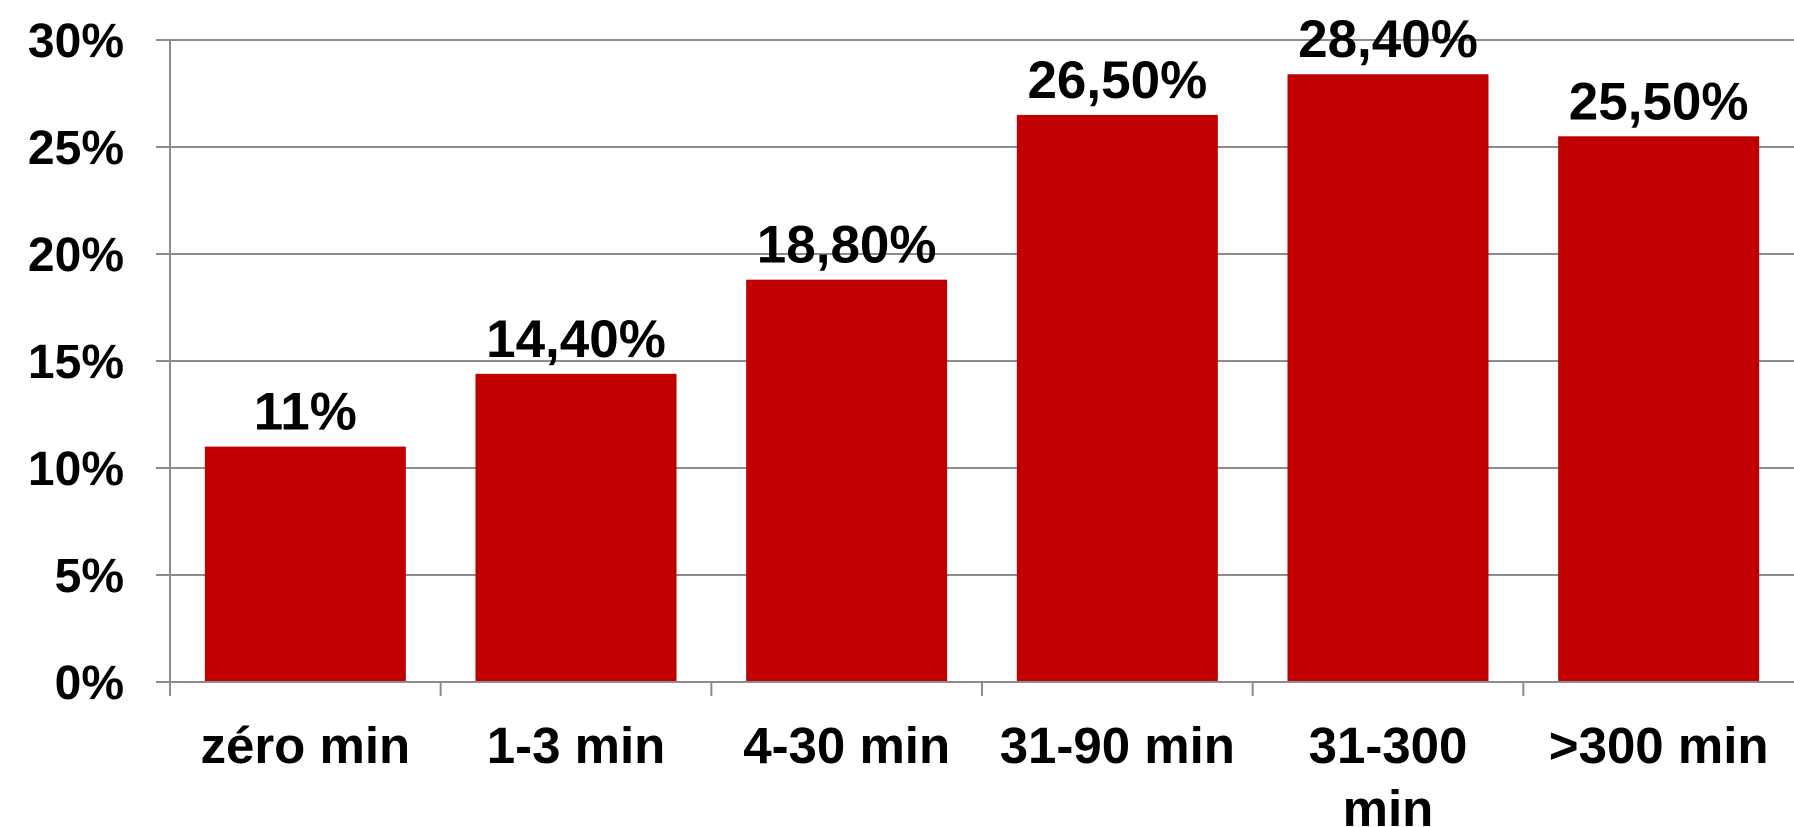  Describe the element at coordinates (76, 469) in the screenshot. I see `y-tick-label: 10%` at that location.